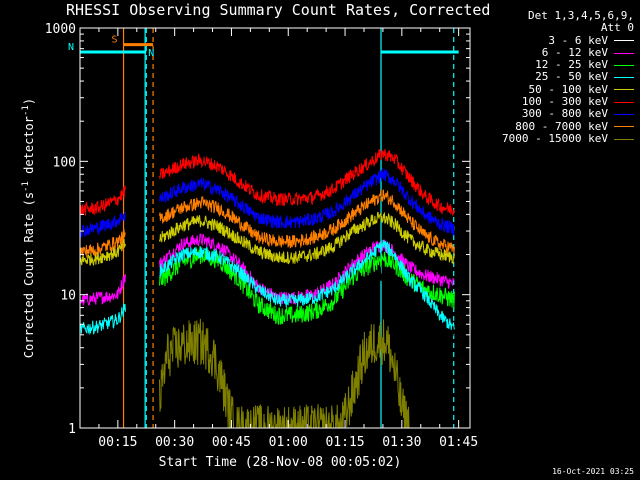 The image size is (640, 480). What do you see at coordinates (60, 29) in the screenshot?
I see `y-tick-label: 1000` at bounding box center [60, 29].